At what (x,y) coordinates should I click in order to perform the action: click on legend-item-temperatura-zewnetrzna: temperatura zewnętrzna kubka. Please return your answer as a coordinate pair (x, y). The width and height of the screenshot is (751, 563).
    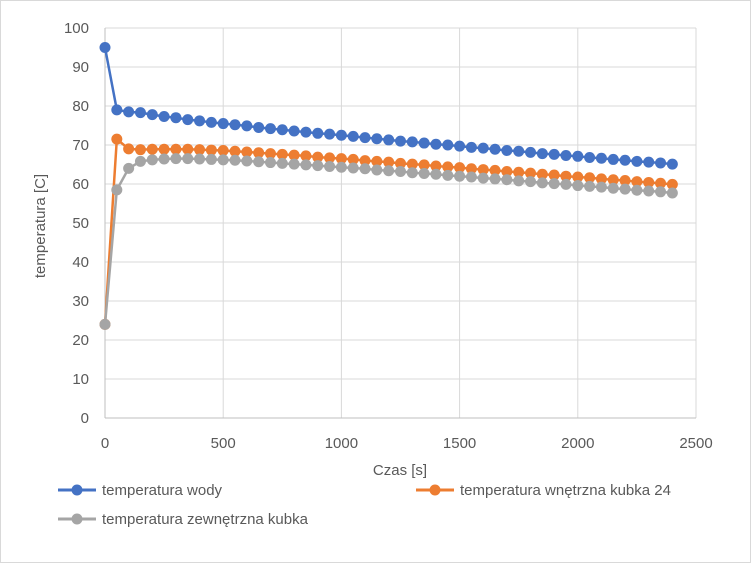
    Looking at the image, I should click on (183, 519).